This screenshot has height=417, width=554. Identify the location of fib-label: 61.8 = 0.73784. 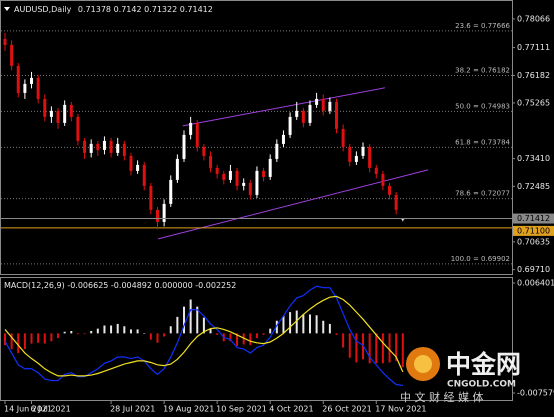
(482, 142).